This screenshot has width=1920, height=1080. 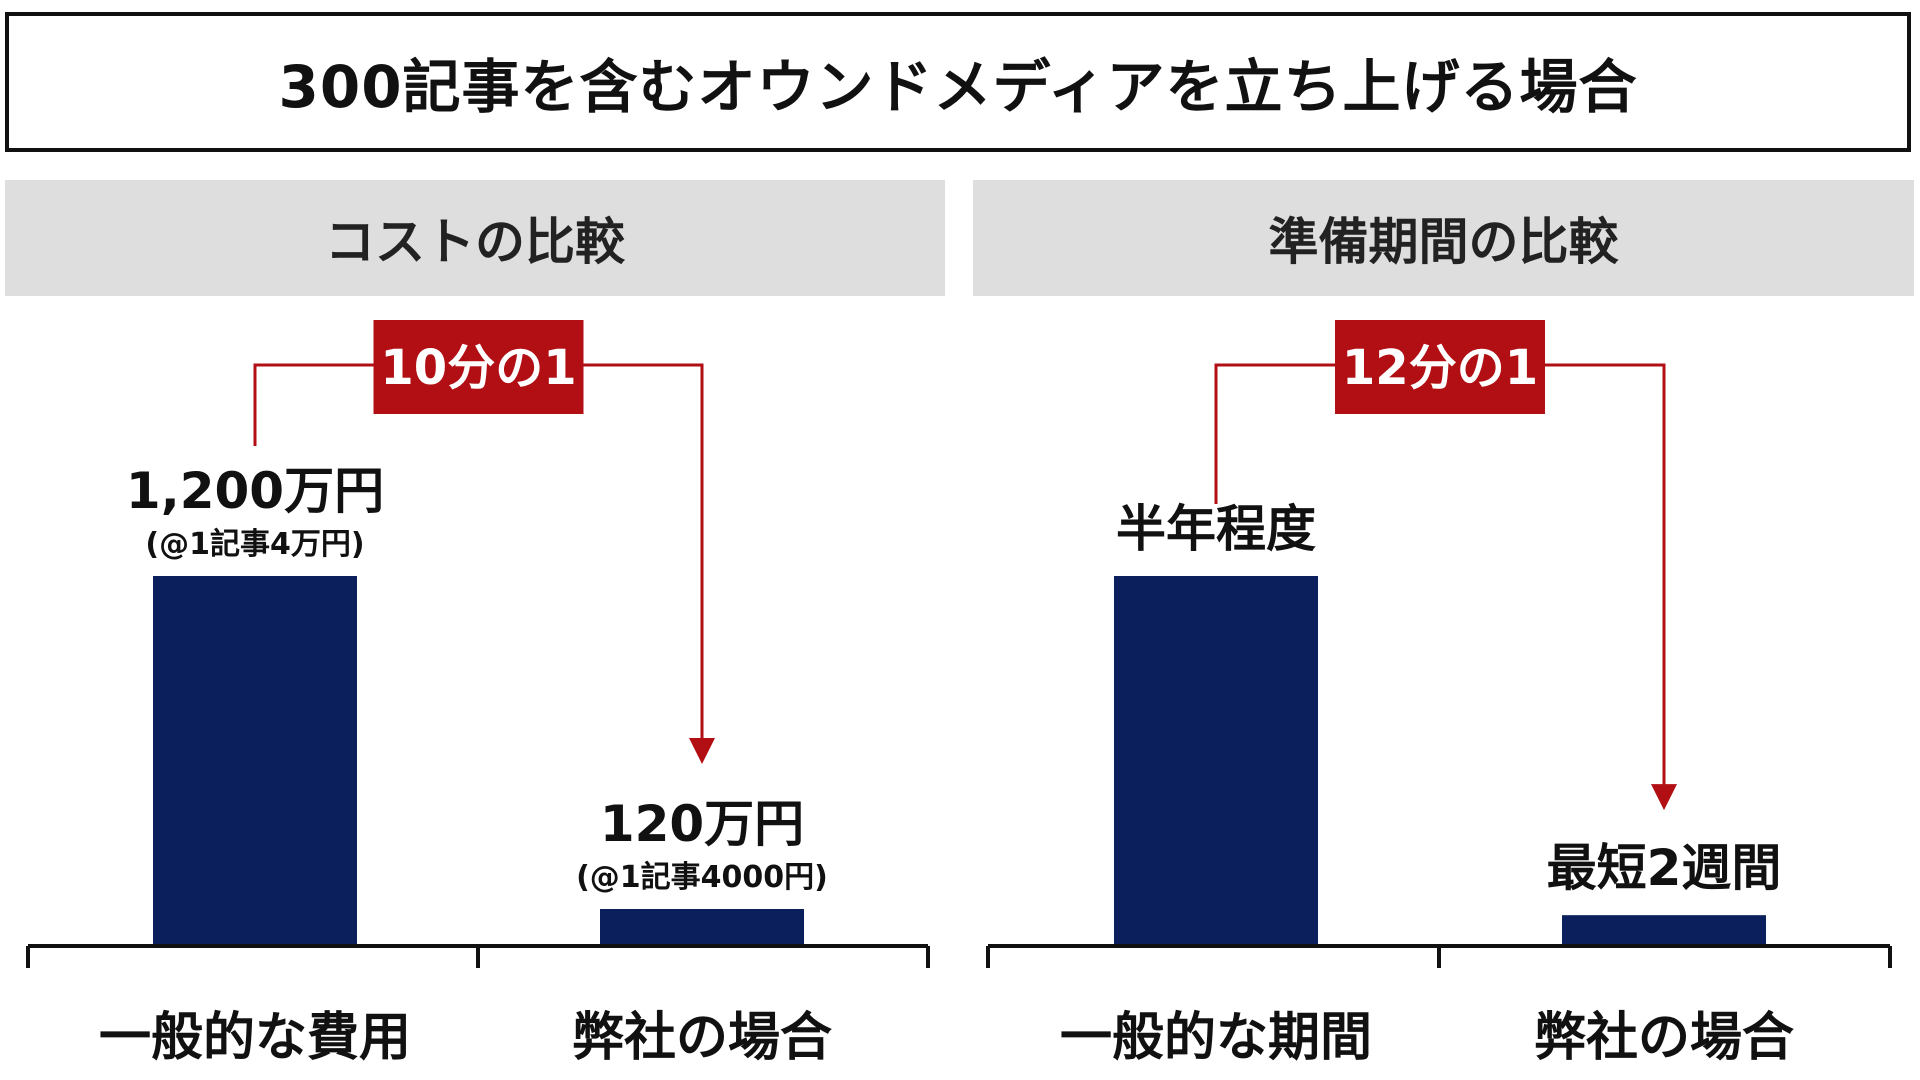 I want to click on sub-label-0: (@1記事4万円), so click(x=254, y=544).